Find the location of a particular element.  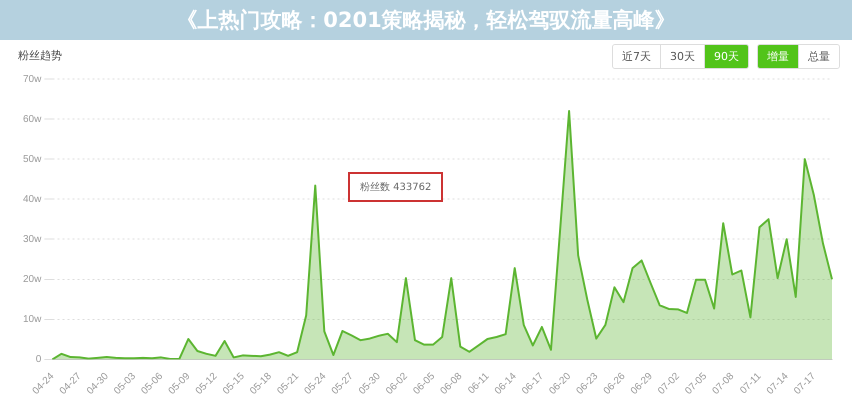

y-tick-label: 60w is located at coordinates (32, 119).